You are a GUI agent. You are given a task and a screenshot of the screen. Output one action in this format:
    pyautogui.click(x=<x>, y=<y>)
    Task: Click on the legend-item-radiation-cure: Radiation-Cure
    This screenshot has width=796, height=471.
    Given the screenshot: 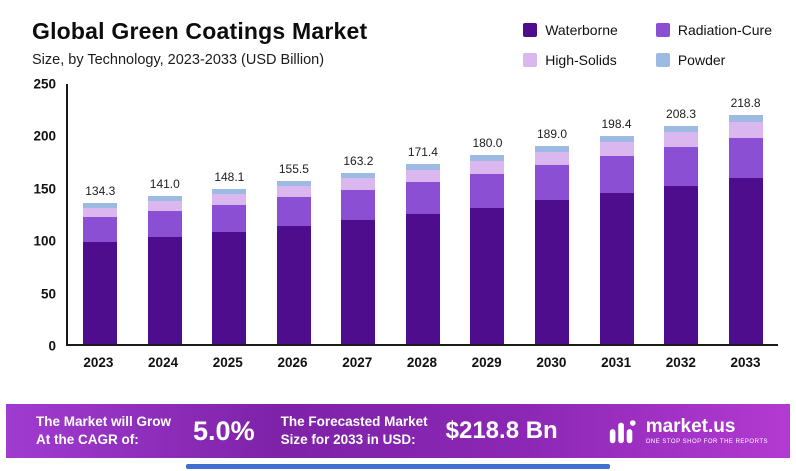 What is the action you would take?
    pyautogui.click(x=713, y=30)
    